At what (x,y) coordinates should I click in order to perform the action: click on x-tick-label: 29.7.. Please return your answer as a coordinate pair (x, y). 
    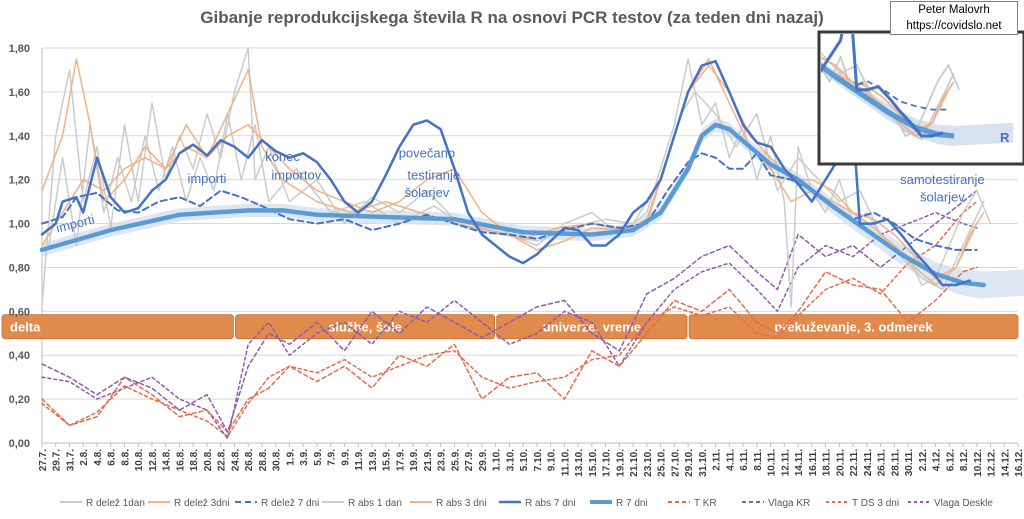
    Looking at the image, I should click on (57, 460).